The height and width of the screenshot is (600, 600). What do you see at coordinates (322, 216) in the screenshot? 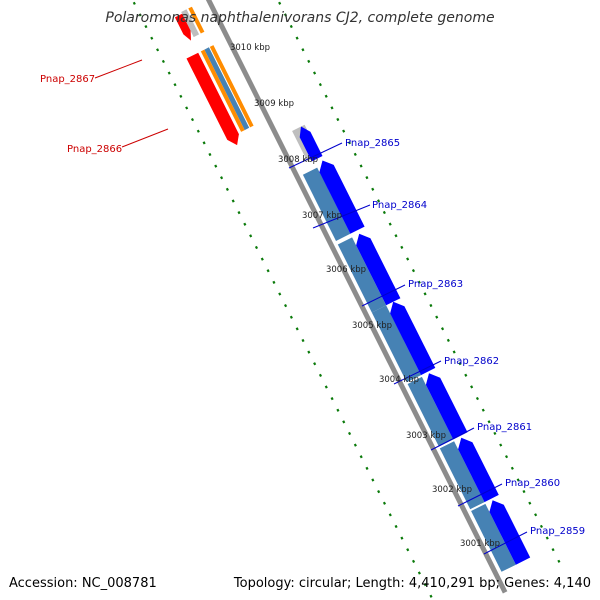
I see `kbp-label: 3007 kbp` at bounding box center [322, 216].